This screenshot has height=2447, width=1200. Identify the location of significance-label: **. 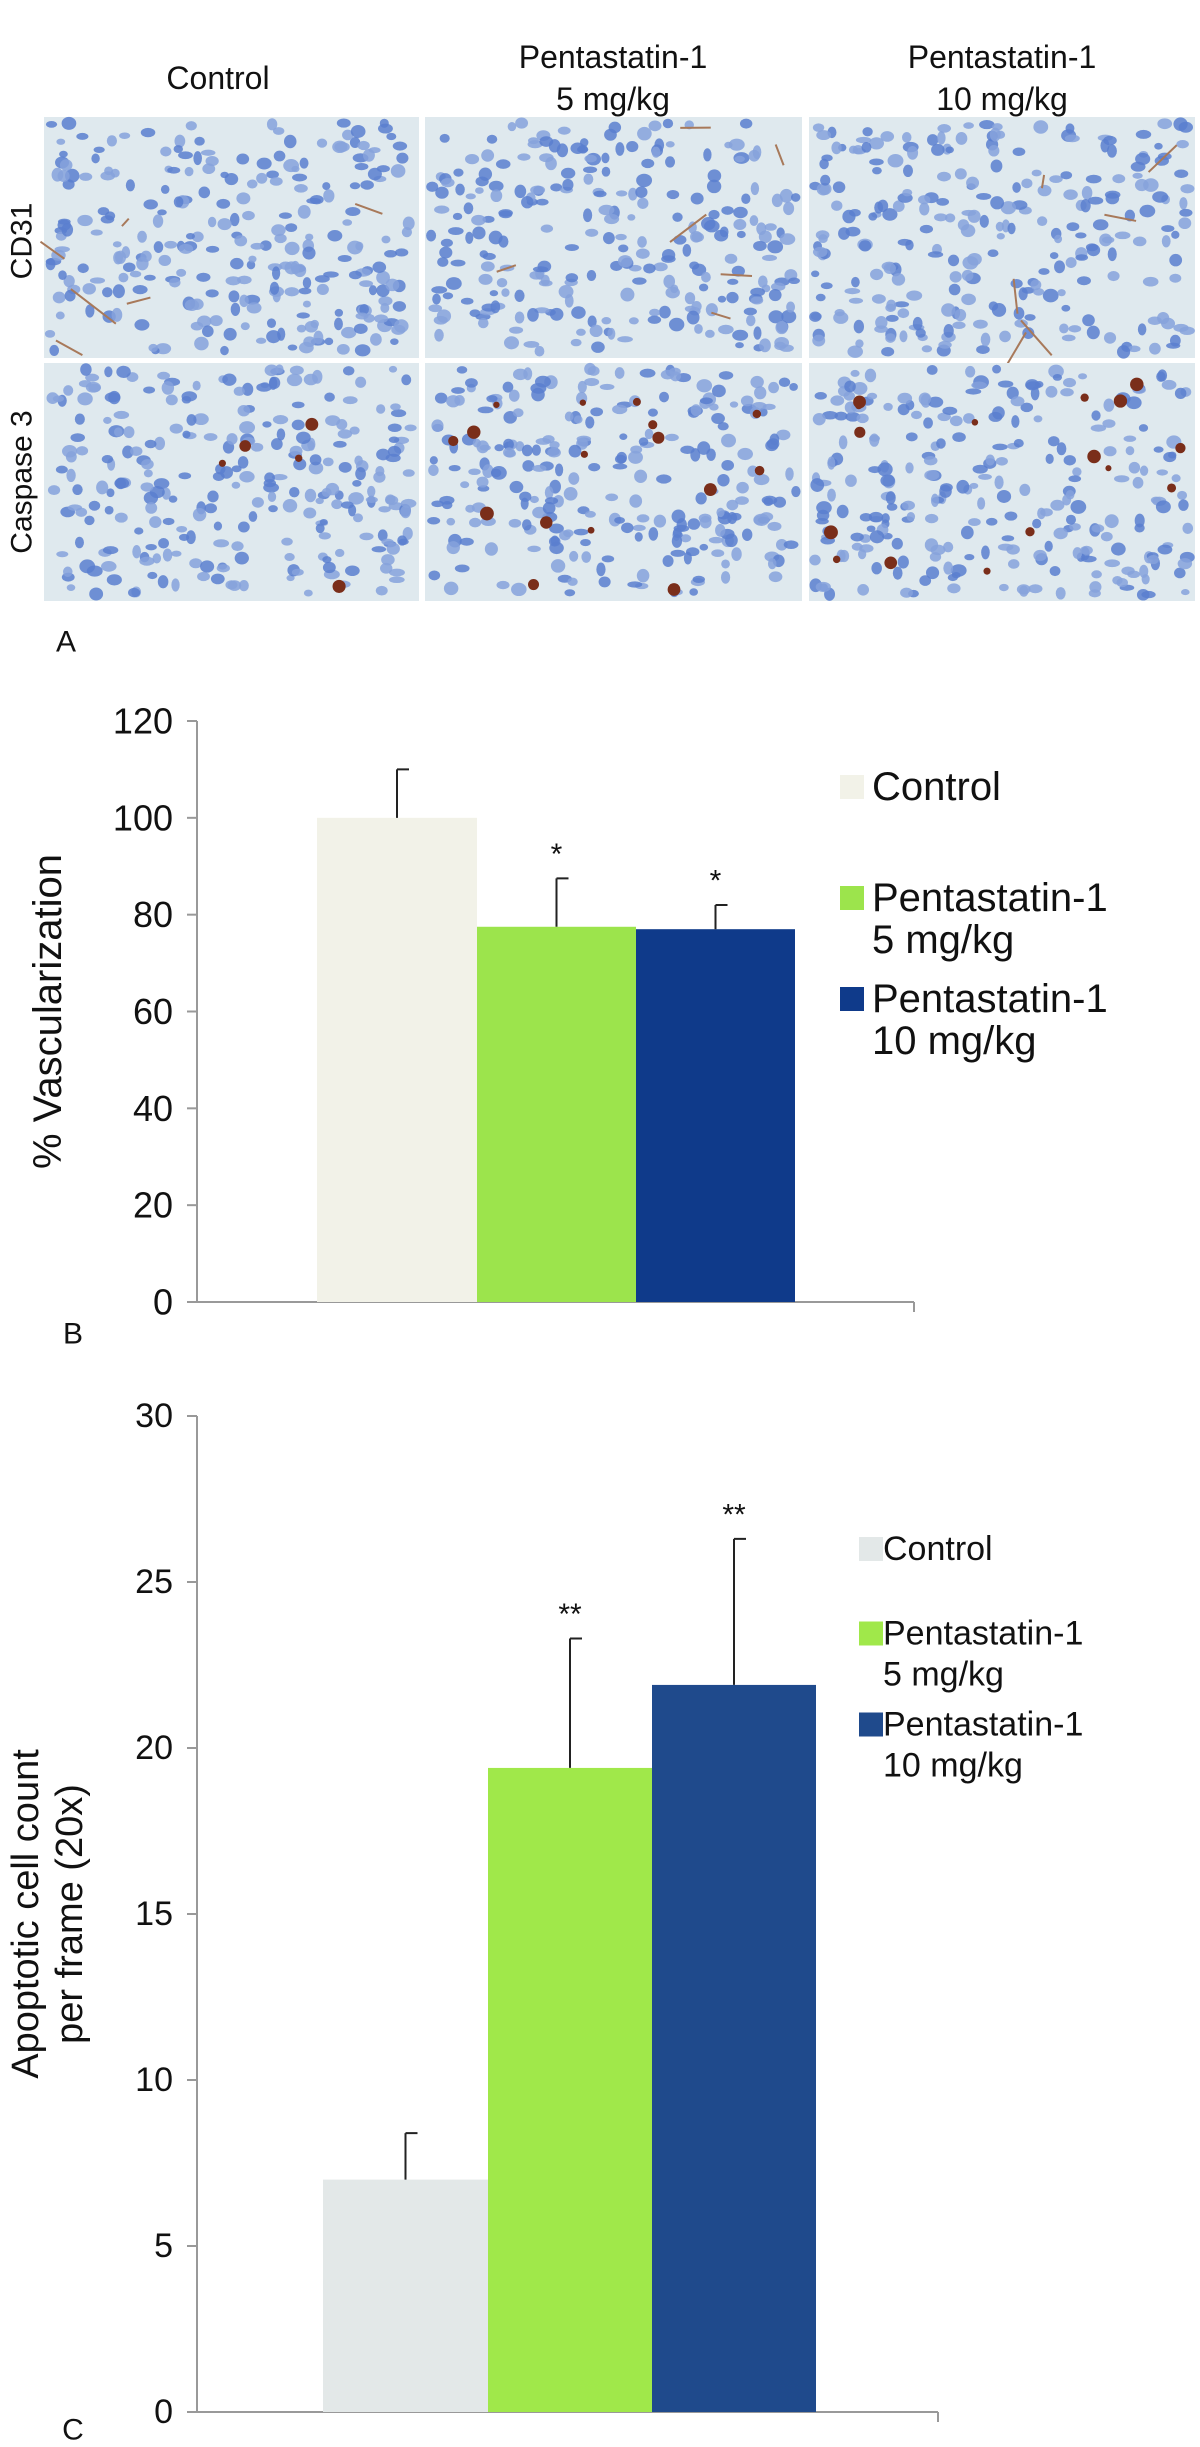
(734, 1514).